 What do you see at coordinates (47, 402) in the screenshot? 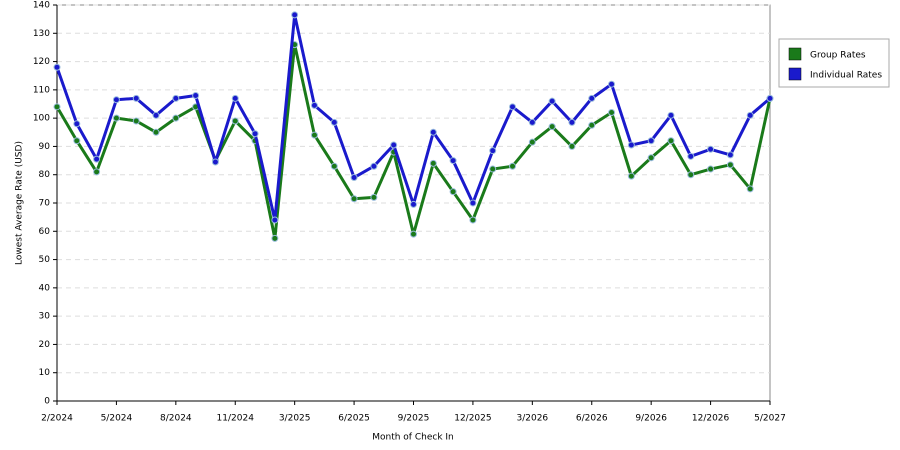
I see `y-tick-label: 0` at bounding box center [47, 402].